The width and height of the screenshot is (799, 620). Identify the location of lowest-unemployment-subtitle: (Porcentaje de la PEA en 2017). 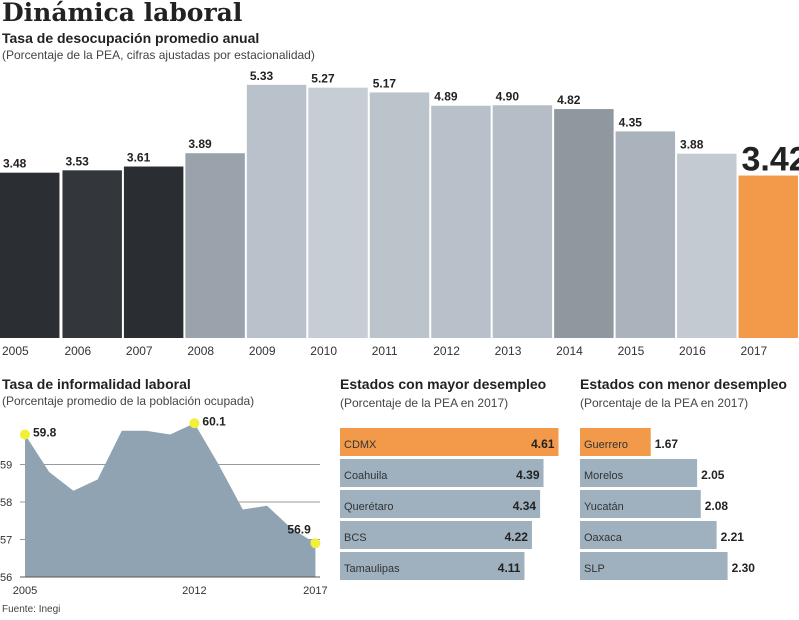
(664, 403).